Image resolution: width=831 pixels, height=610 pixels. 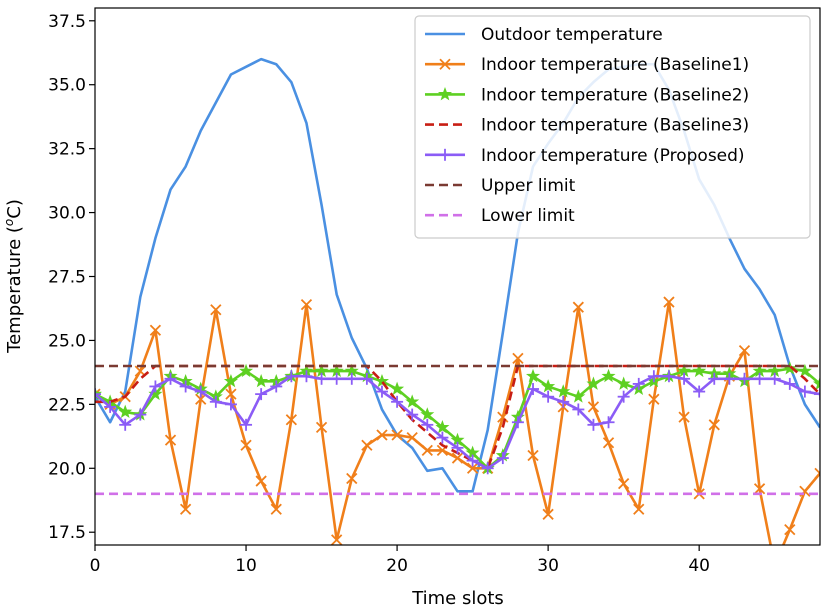 I want to click on legend-label: Upper limit, so click(x=528, y=186).